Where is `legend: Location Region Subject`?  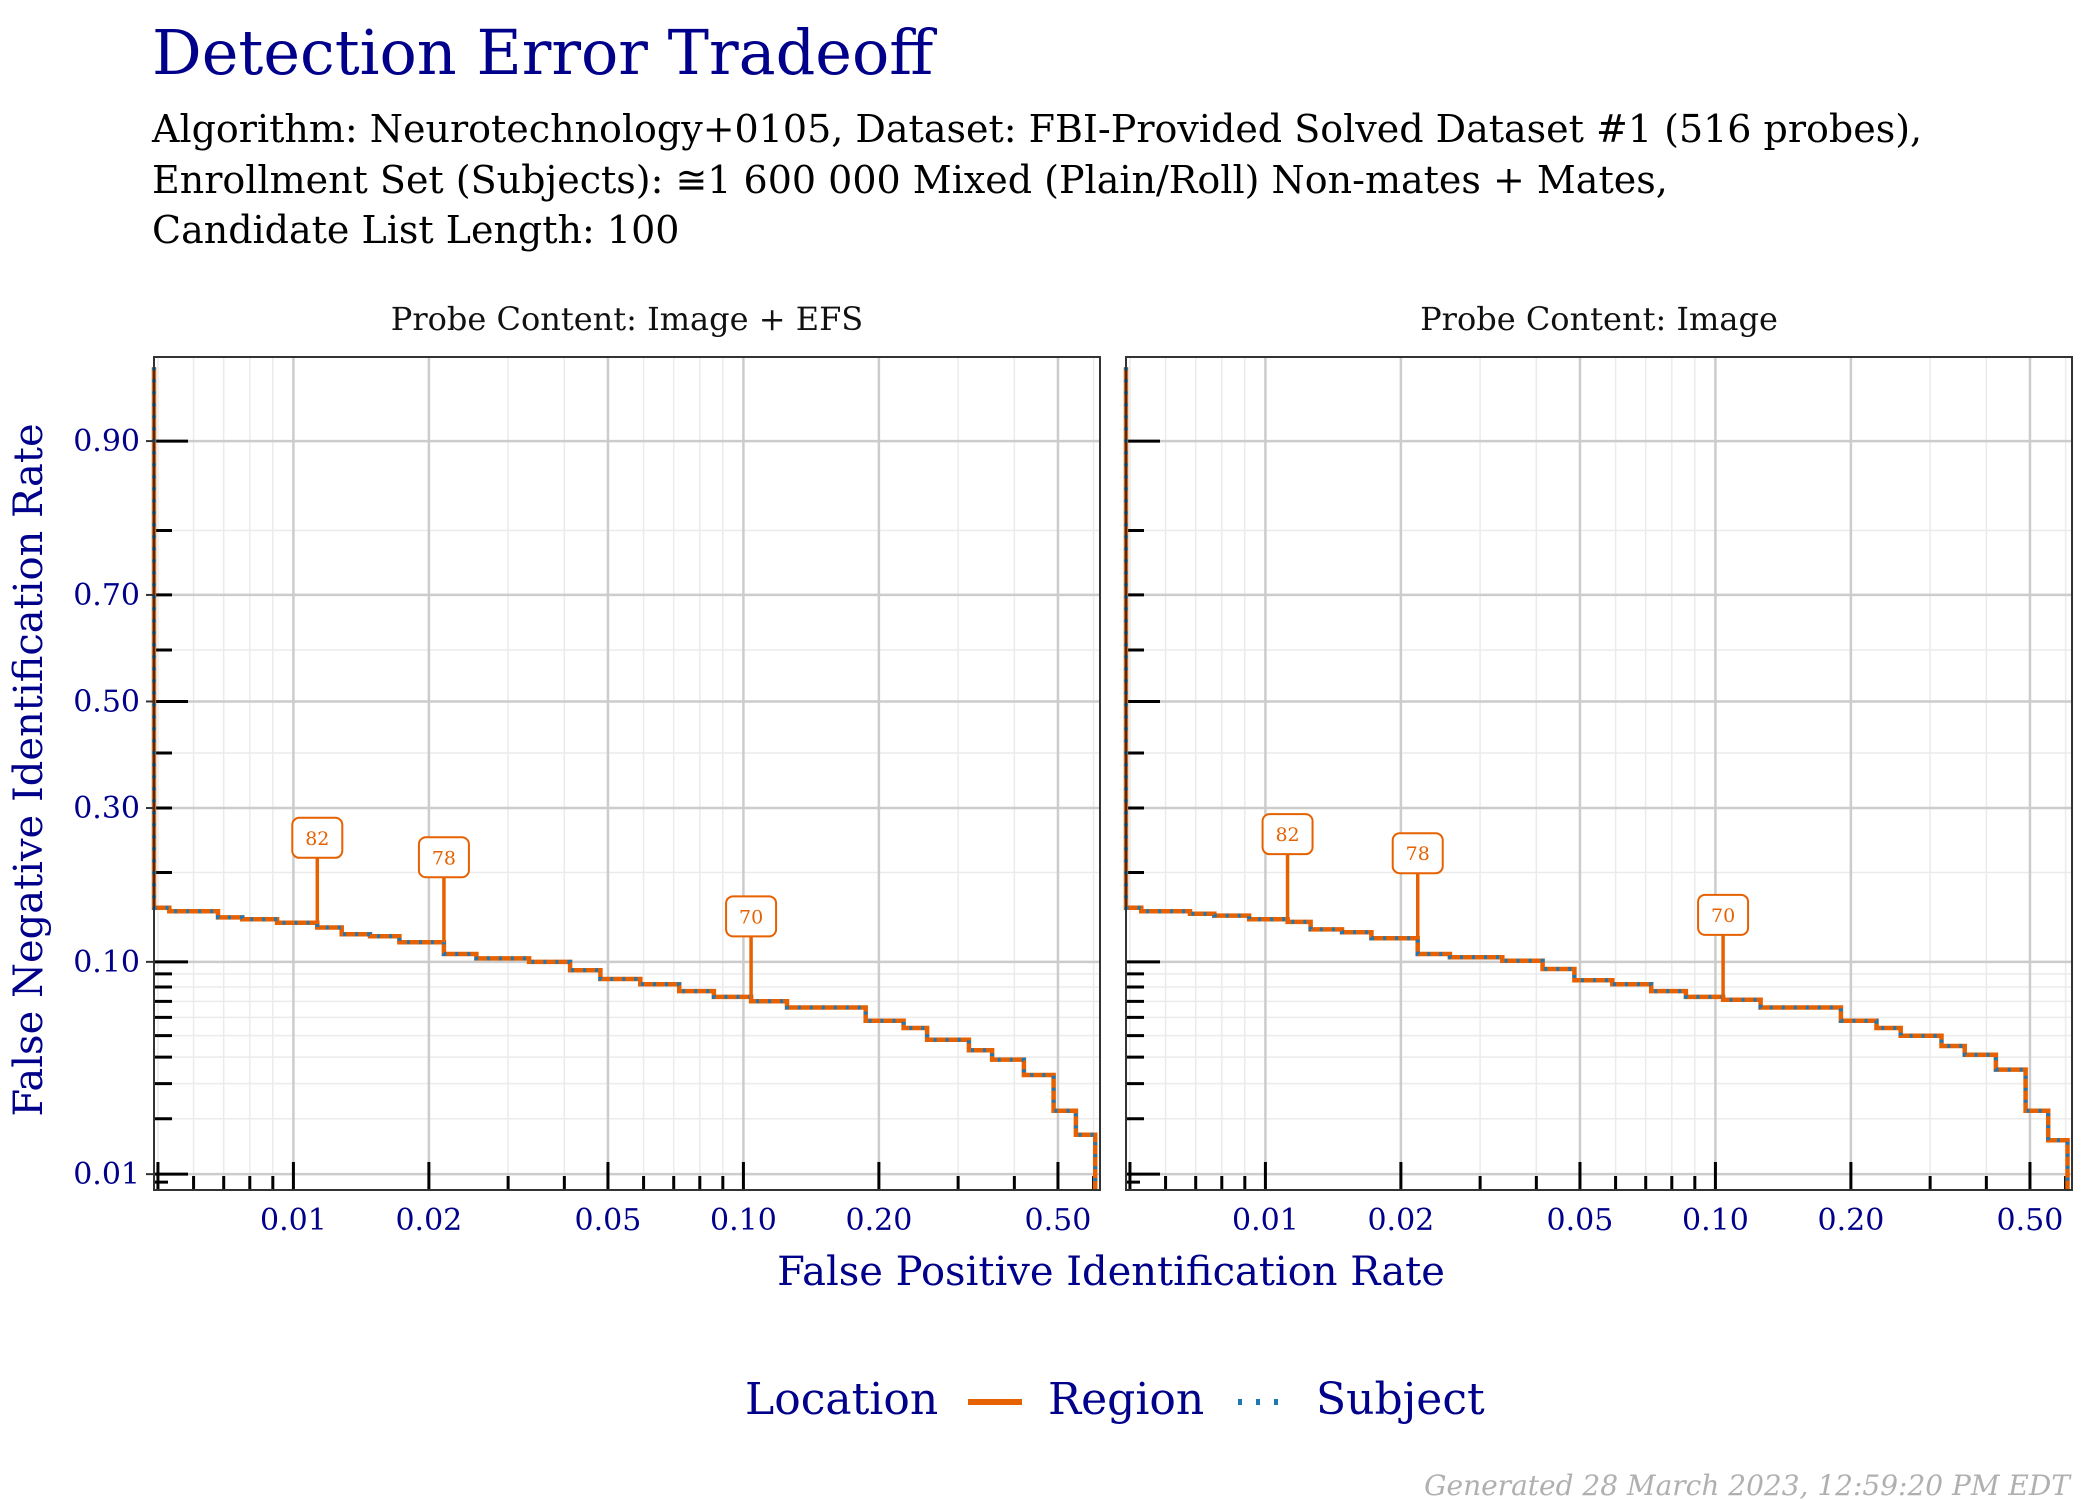
legend: Location Region Subject is located at coordinates (1115, 1399).